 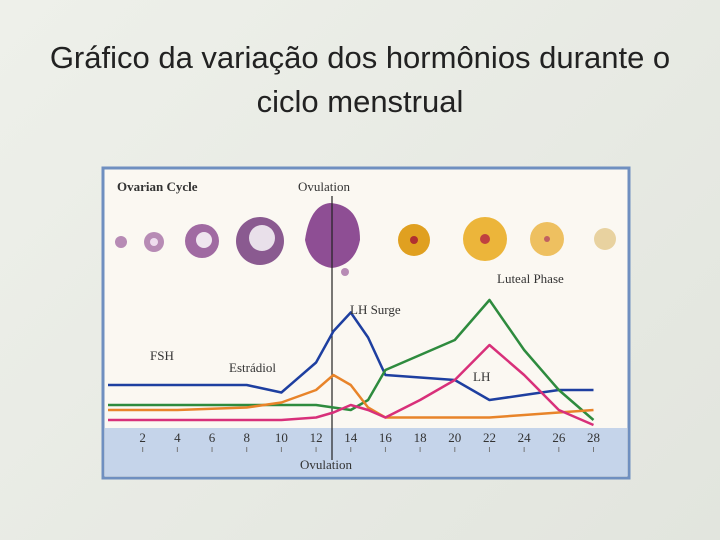 What do you see at coordinates (489, 437) in the screenshot?
I see `x-tick-label: 22` at bounding box center [489, 437].